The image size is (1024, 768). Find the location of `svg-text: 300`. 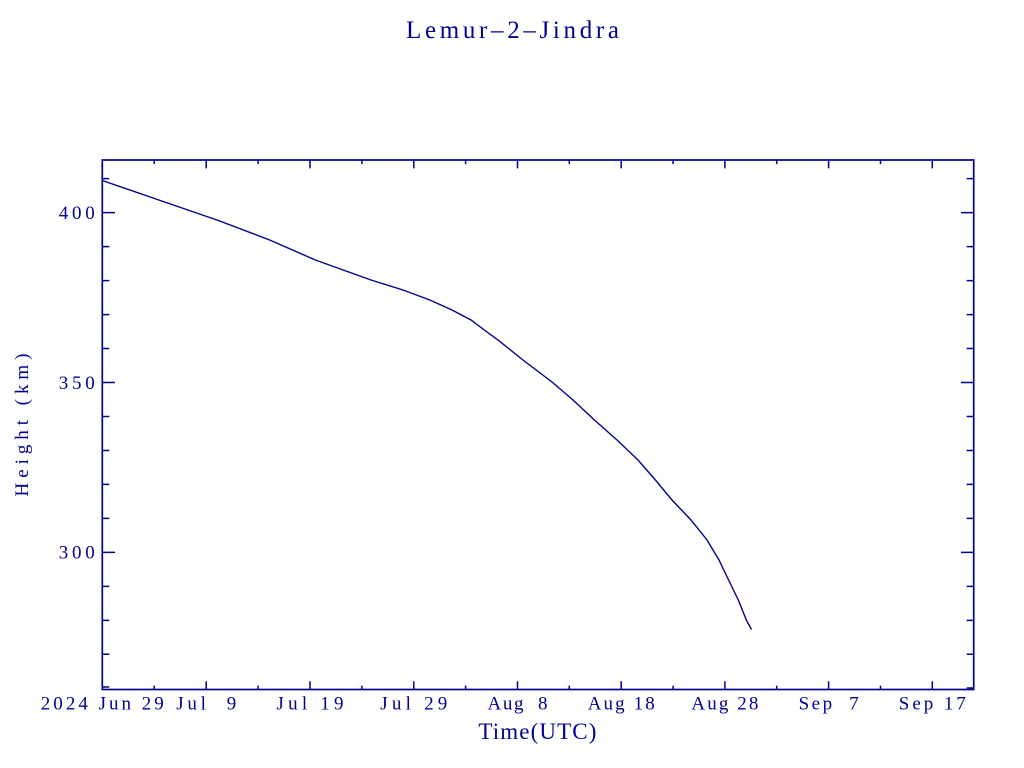

svg-text: 300 is located at coordinates (77, 553).